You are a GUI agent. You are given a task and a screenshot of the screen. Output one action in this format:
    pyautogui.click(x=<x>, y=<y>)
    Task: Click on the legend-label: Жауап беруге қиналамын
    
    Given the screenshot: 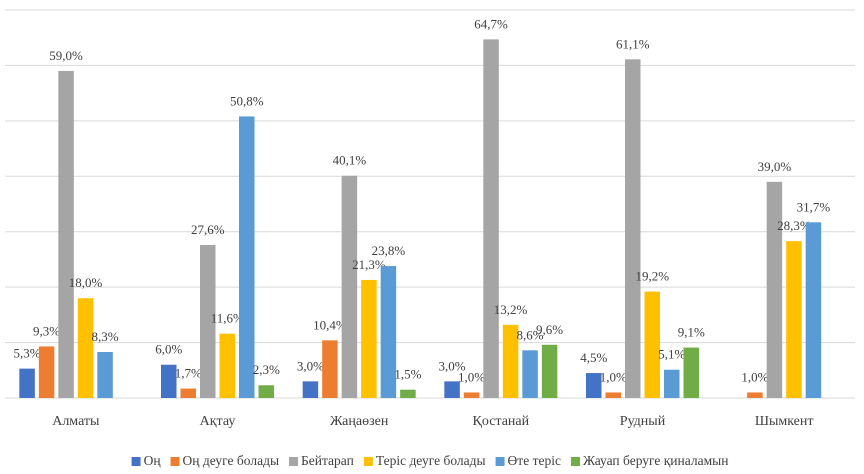 What is the action you would take?
    pyautogui.click(x=655, y=460)
    